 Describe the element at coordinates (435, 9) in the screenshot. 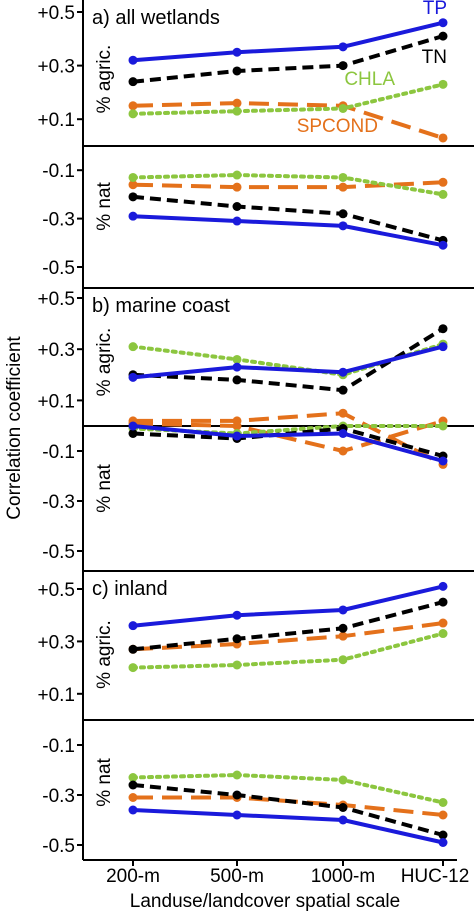

I see `series-label-tp: TP` at that location.